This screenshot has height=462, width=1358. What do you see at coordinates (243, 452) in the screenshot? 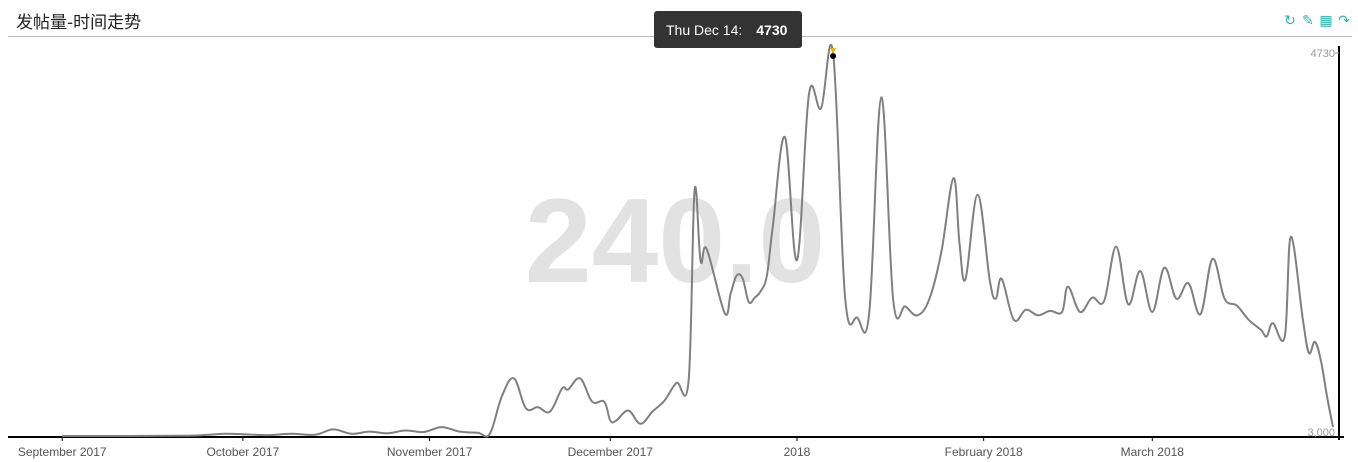
I see `x-tick-label: October 2017` at bounding box center [243, 452].